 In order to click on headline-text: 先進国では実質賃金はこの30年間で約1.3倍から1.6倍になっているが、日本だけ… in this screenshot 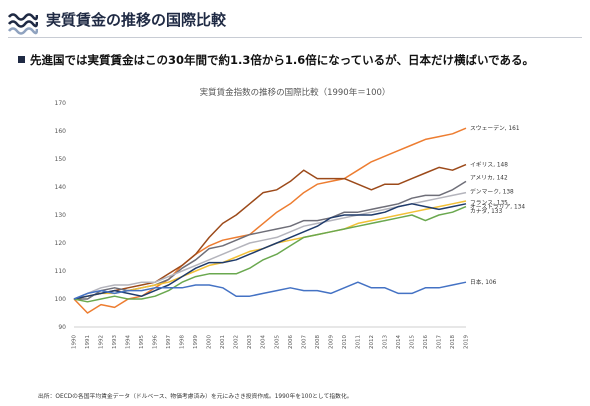, I will do `click(282, 60)`.